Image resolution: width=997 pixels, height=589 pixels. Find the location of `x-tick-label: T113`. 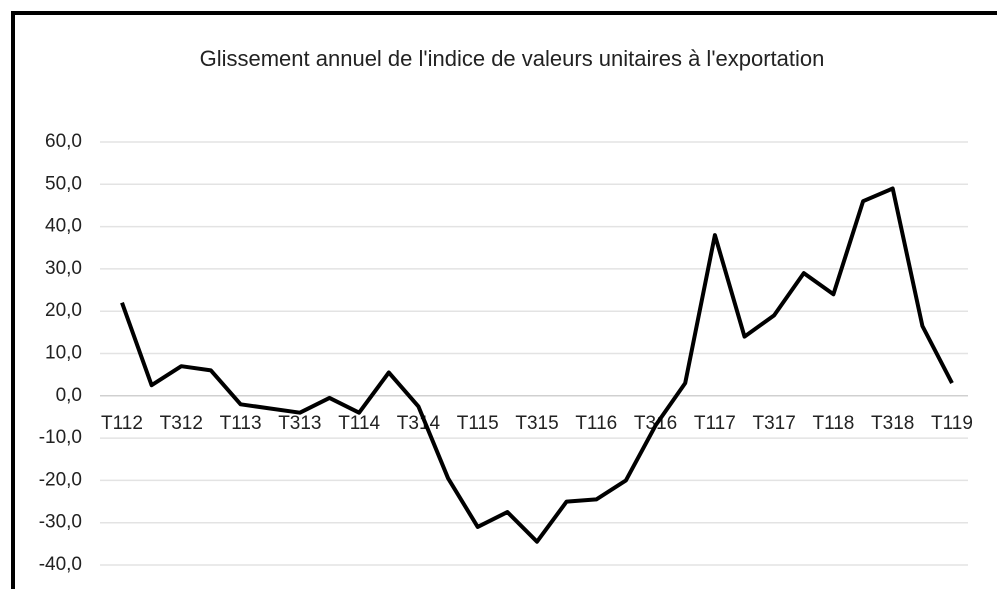

x-tick-label: T113 is located at coordinates (241, 423).